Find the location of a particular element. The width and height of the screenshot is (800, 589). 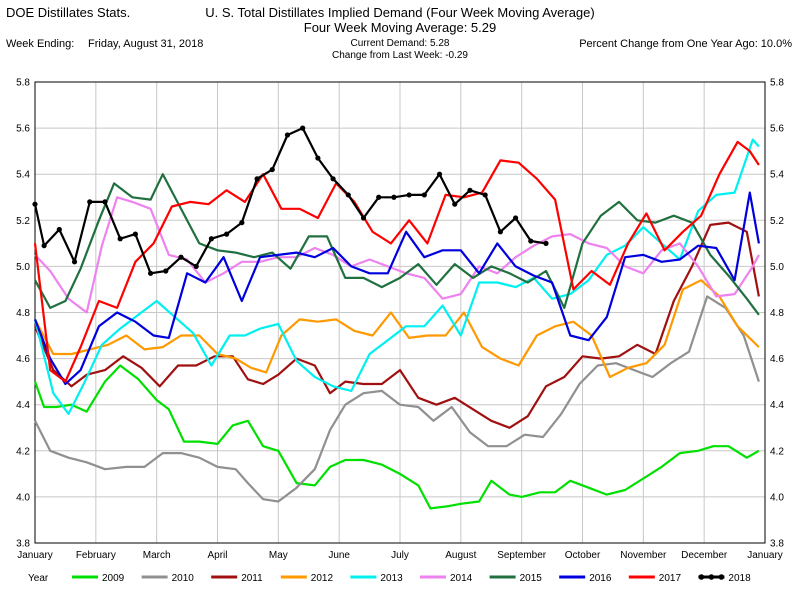

y-tick-label-left: 4.2 is located at coordinates (23, 451).